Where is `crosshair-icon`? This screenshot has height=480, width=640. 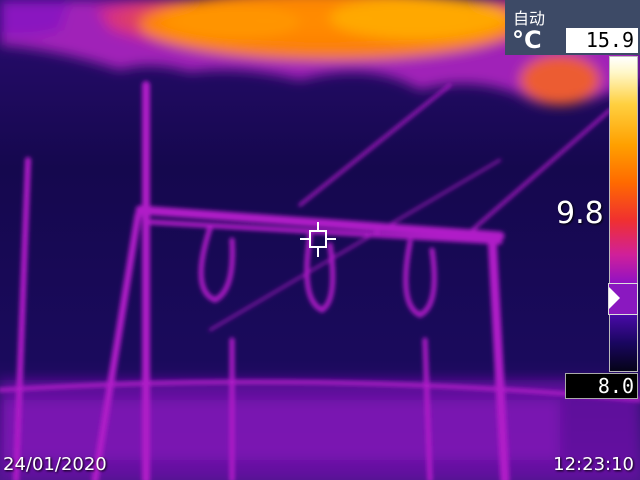
crosshair-icon is located at coordinates (318, 239).